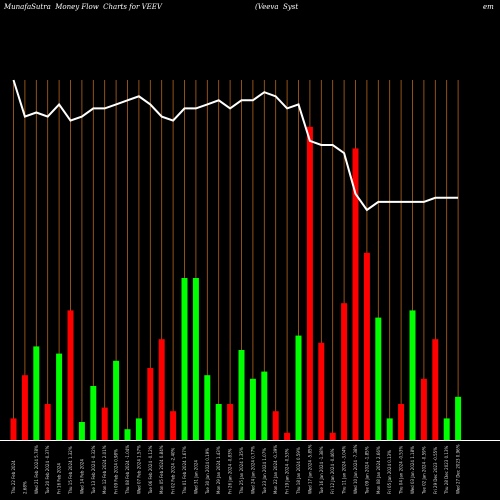 This screenshot has height=500, width=500. Describe the element at coordinates (298, 471) in the screenshot. I see `x-tick-label: Thu 18 Jan 2024 0.59%` at that location.